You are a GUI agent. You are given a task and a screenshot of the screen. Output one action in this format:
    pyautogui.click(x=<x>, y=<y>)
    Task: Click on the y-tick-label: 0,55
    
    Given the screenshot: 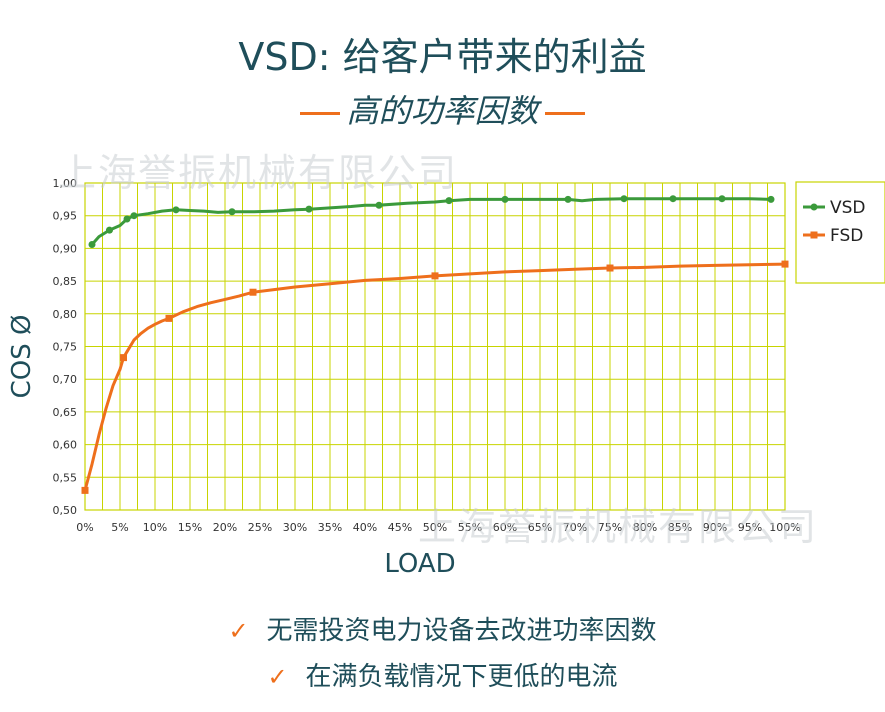 What is the action you would take?
    pyautogui.click(x=65, y=477)
    